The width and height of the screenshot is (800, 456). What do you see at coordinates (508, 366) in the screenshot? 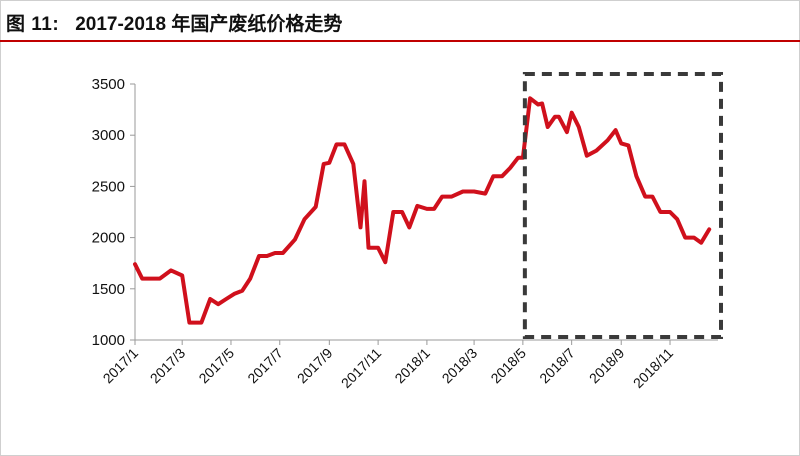
I see `x-tick-label: 2018/5` at bounding box center [508, 366].